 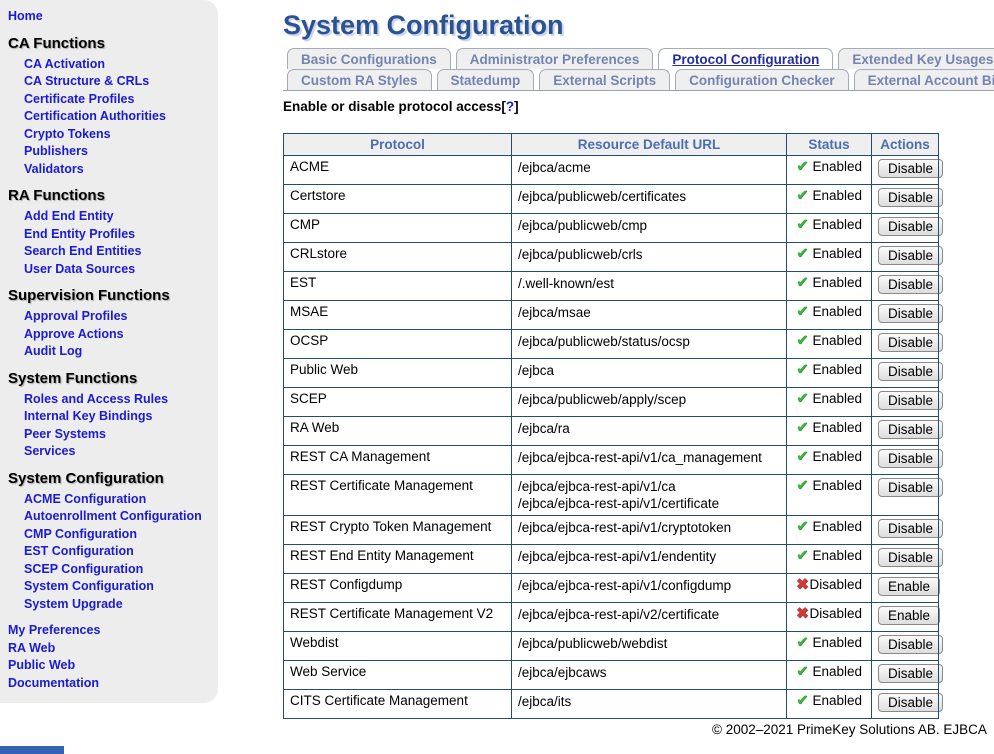 What do you see at coordinates (485, 79) in the screenshot?
I see `tab-statedump: Statedump` at bounding box center [485, 79].